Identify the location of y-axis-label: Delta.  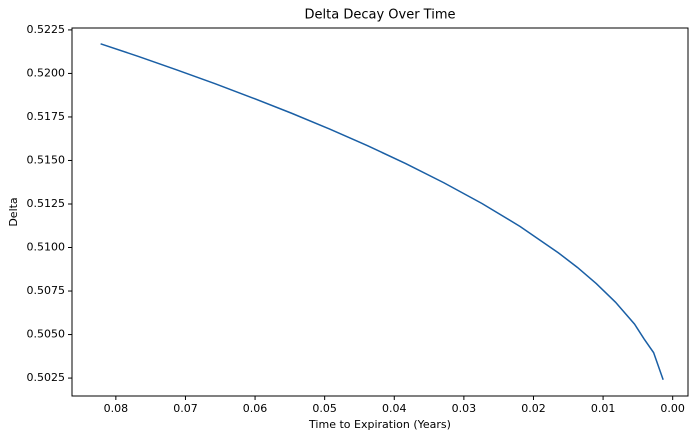
(13, 211).